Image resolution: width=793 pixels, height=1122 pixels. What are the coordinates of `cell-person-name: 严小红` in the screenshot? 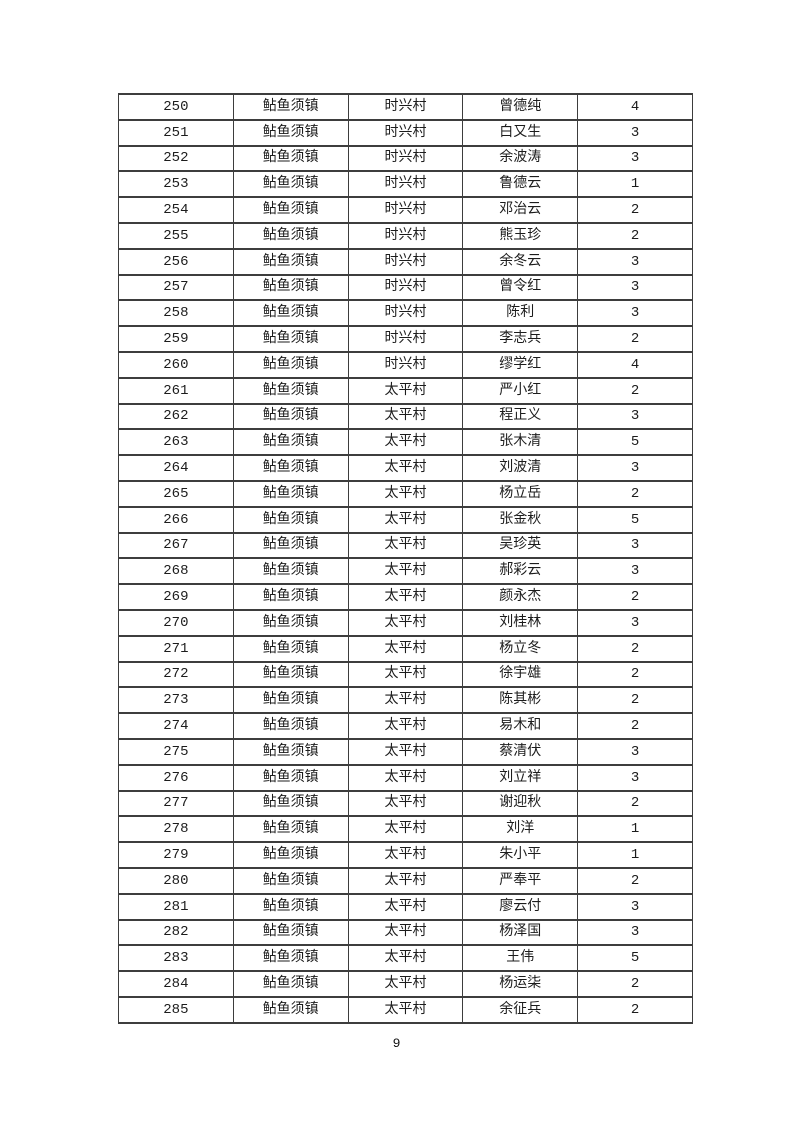 It's located at (520, 390).